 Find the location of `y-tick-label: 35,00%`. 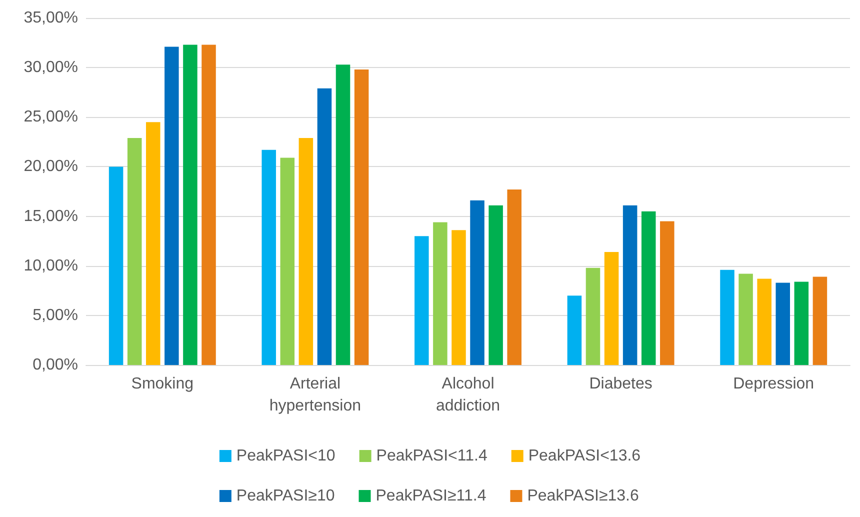

y-tick-label: 35,00% is located at coordinates (51, 18).